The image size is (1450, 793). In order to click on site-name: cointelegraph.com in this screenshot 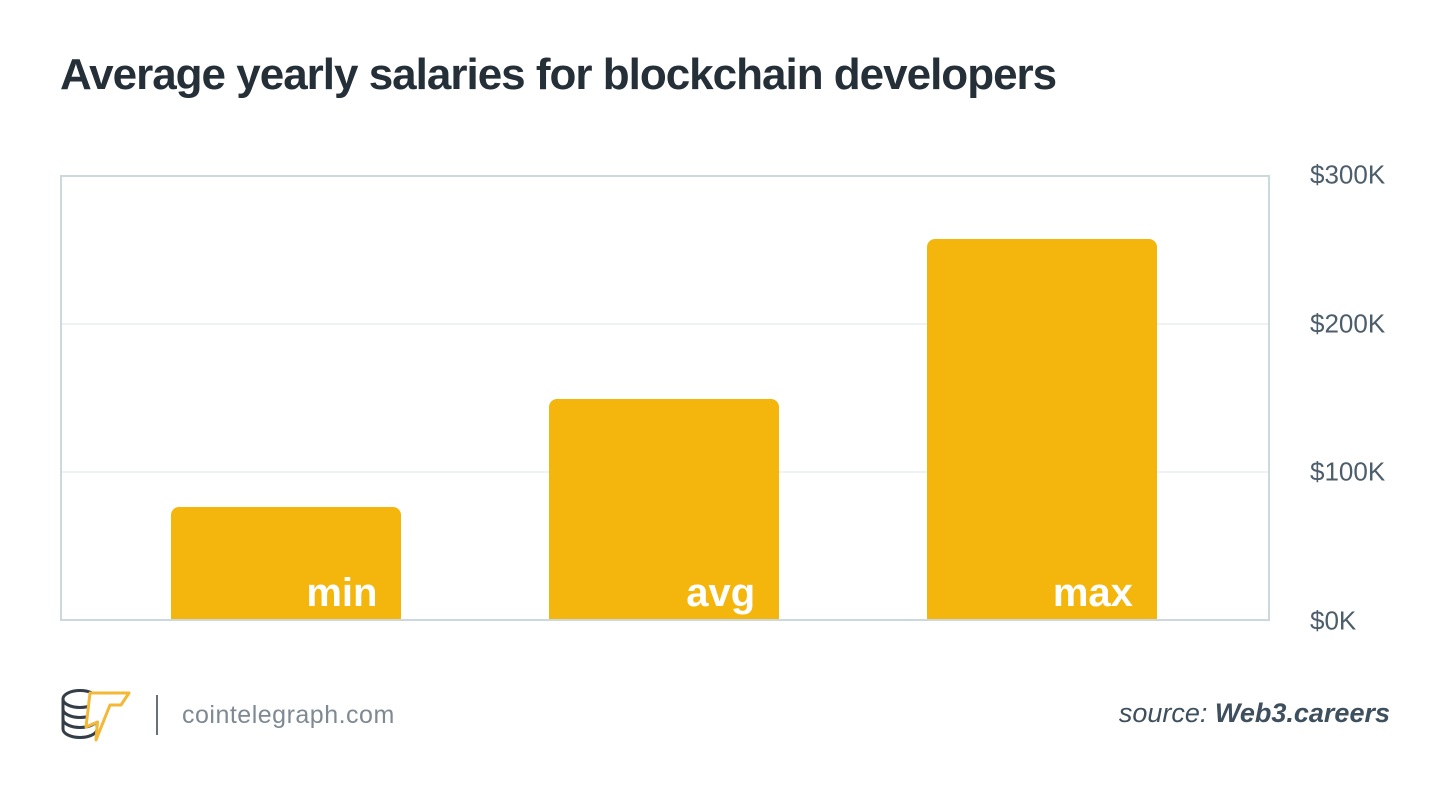, I will do `click(288, 714)`.